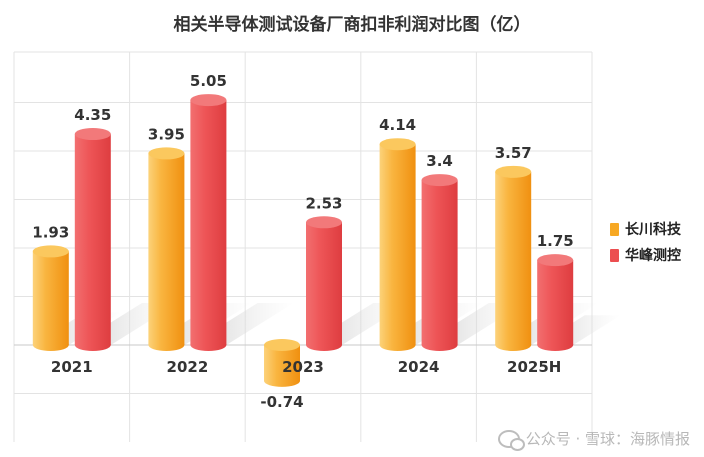 Image resolution: width=704 pixels, height=457 pixels. Describe the element at coordinates (166, 134) in the screenshot. I see `data-label: 3.95` at that location.